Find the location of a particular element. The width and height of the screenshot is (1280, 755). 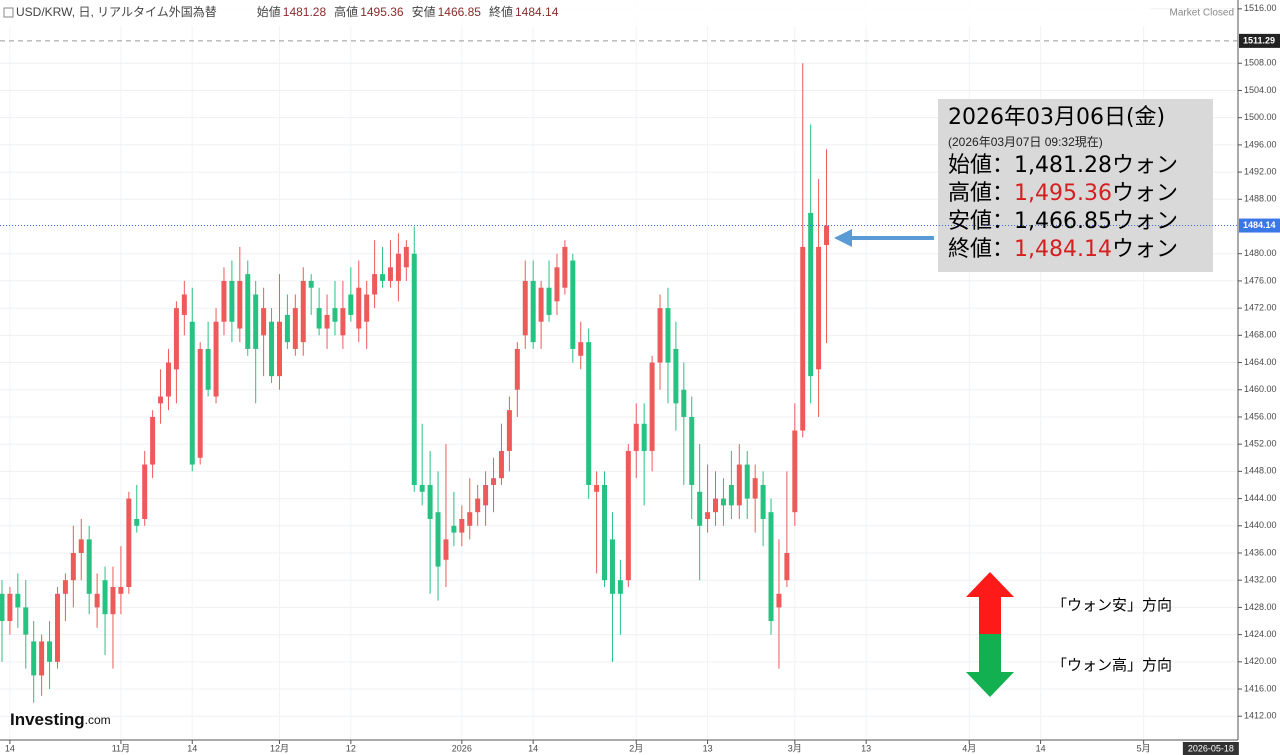

x-tick-label: 2月 is located at coordinates (636, 748).